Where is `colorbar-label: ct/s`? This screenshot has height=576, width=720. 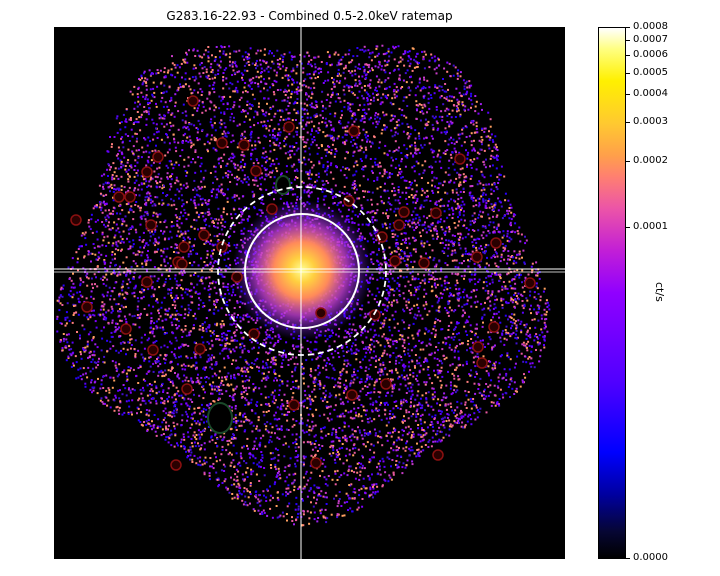
colorbar-label: ct/s is located at coordinates (659, 292).